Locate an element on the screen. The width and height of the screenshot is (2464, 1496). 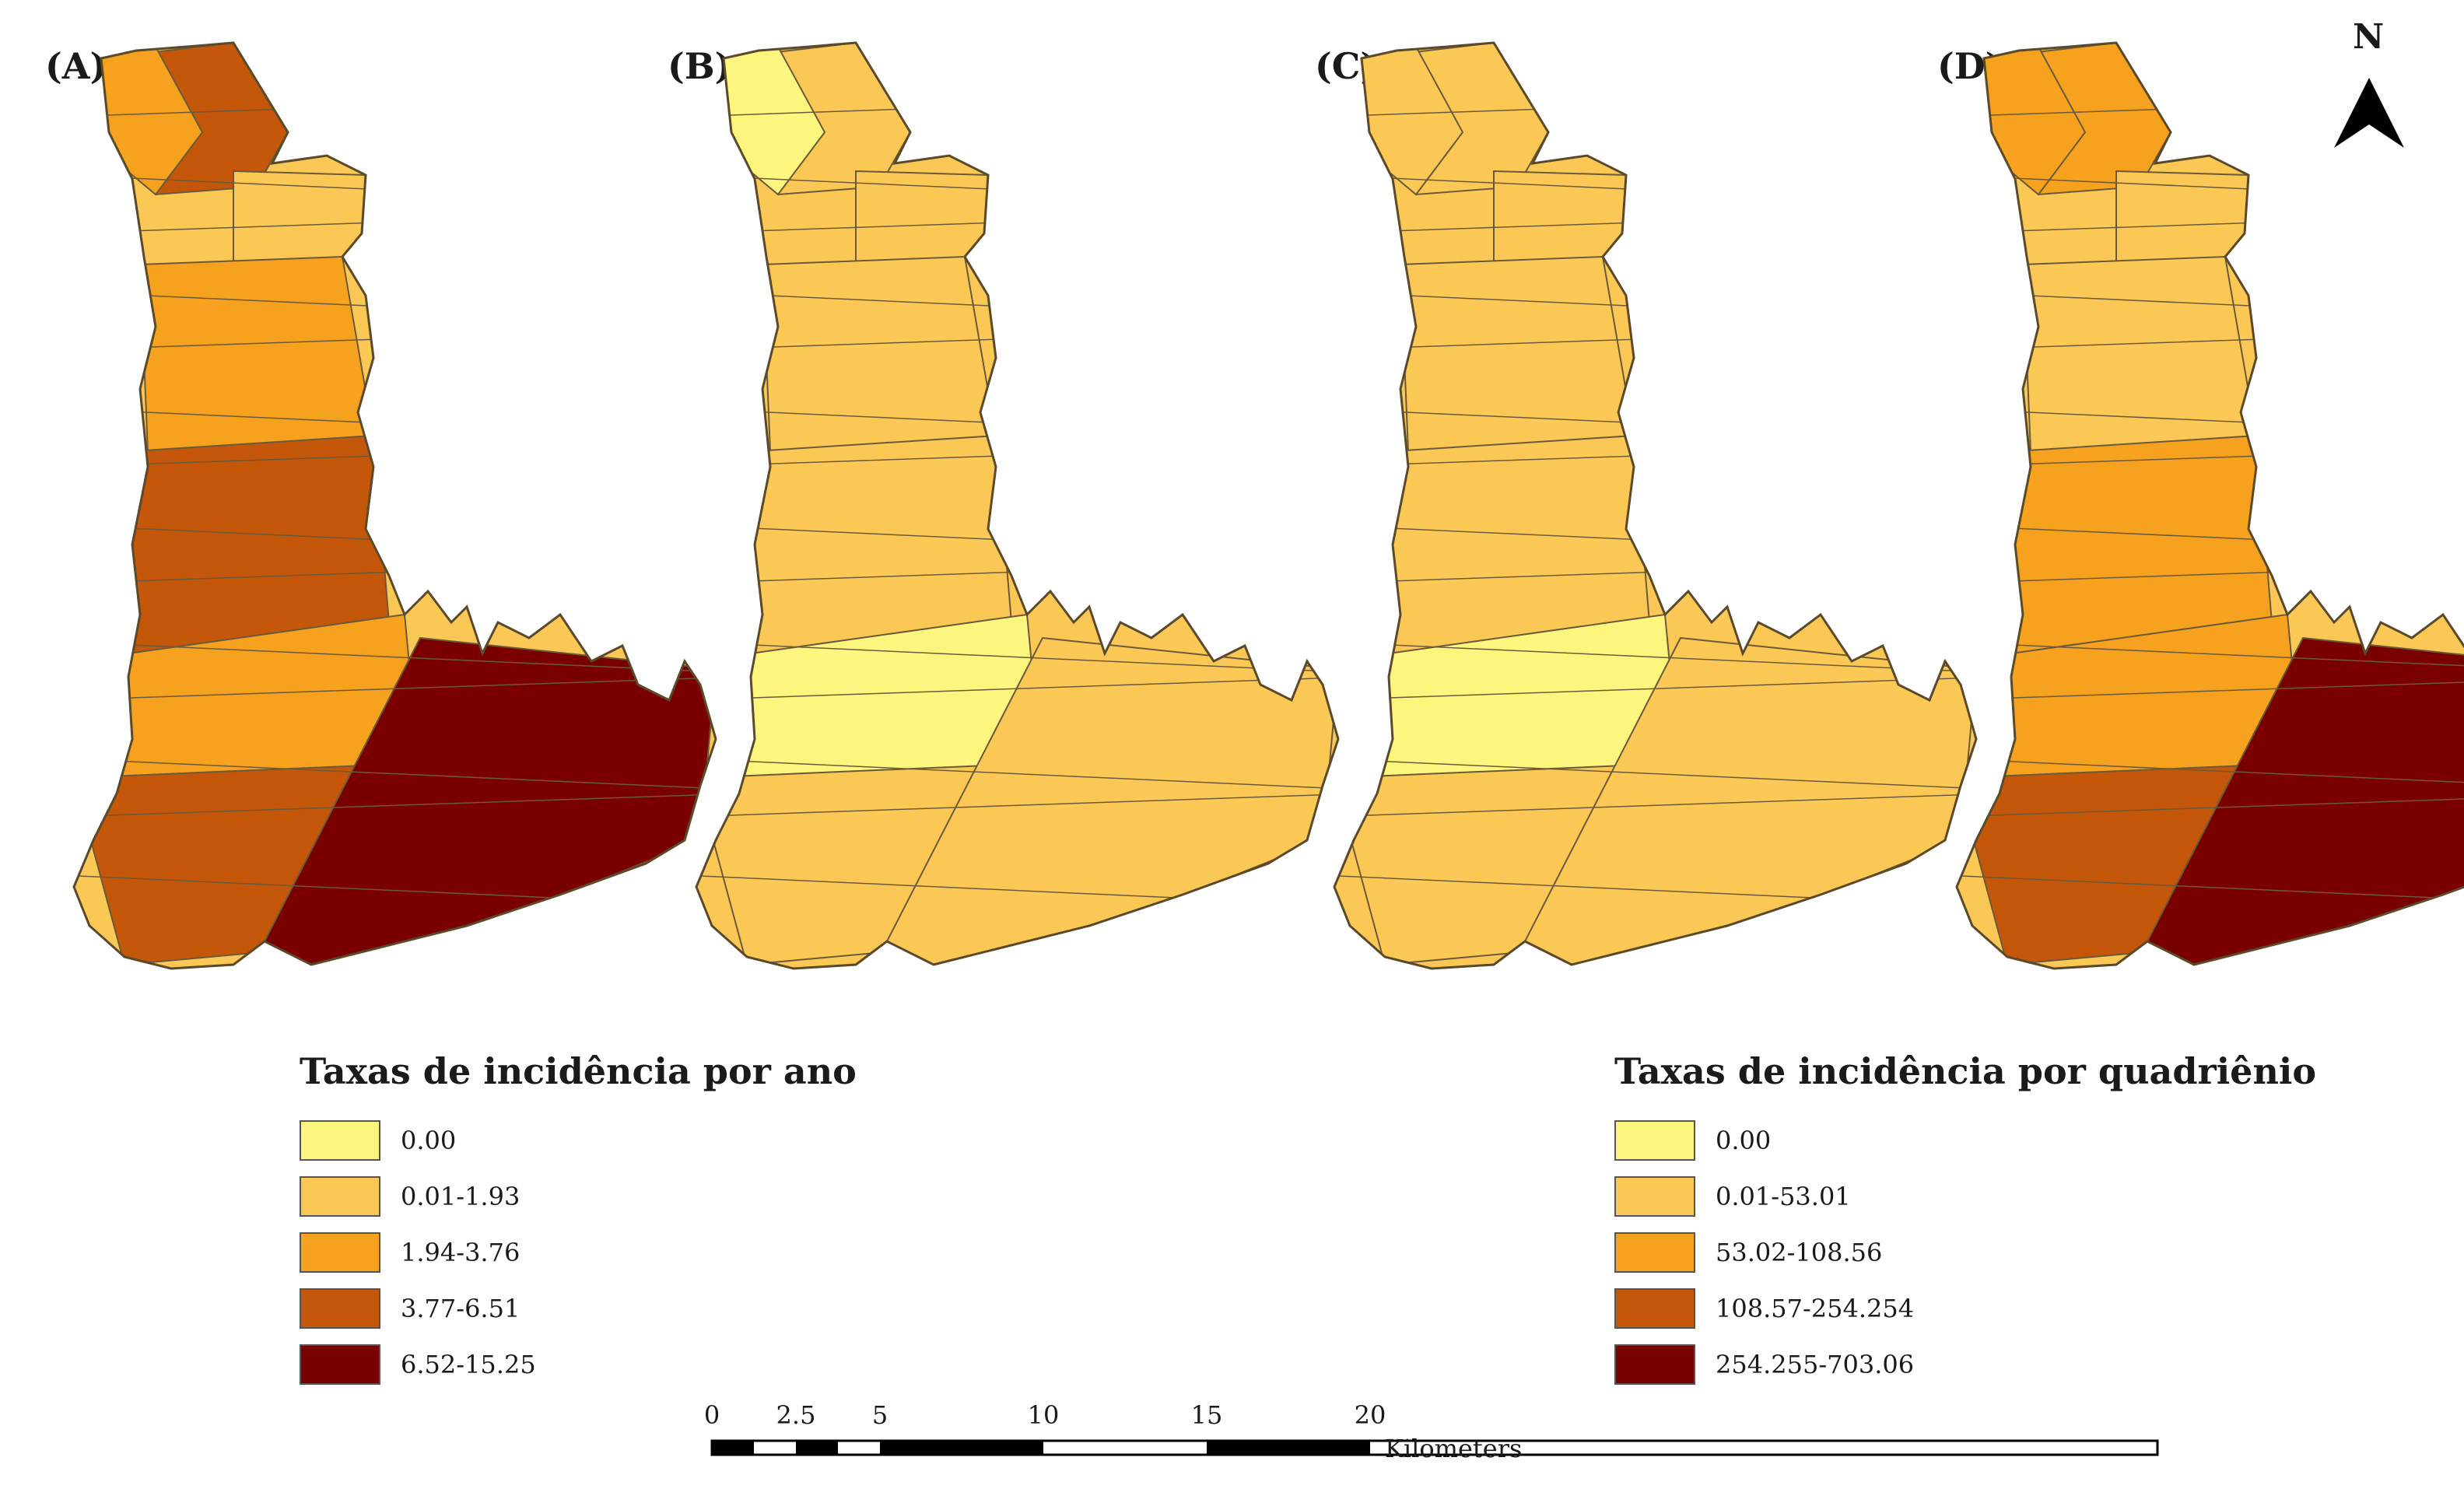
north-label: N is located at coordinates (2369, 37).